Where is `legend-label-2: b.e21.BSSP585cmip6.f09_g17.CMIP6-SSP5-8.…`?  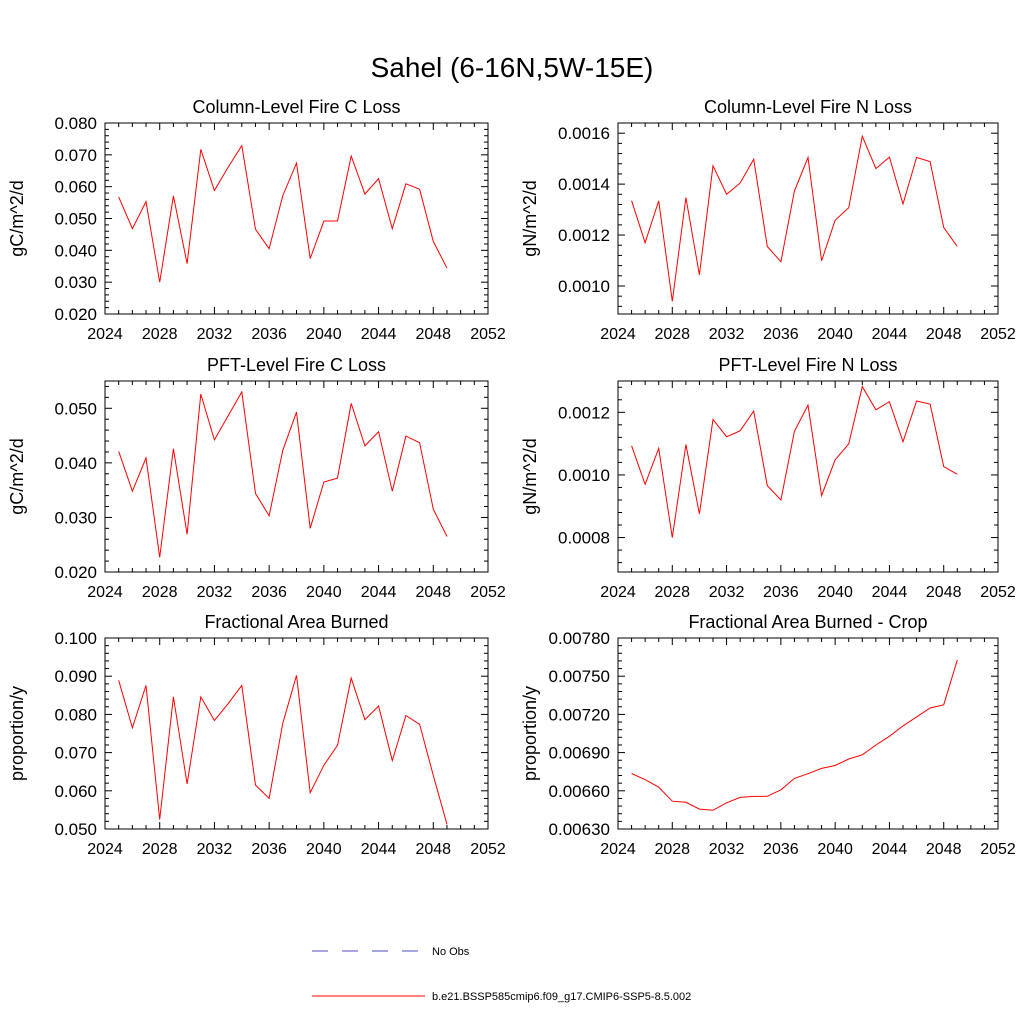
legend-label-2: b.e21.BSSP585cmip6.f09_g17.CMIP6-SSP5-8.… is located at coordinates (561, 997).